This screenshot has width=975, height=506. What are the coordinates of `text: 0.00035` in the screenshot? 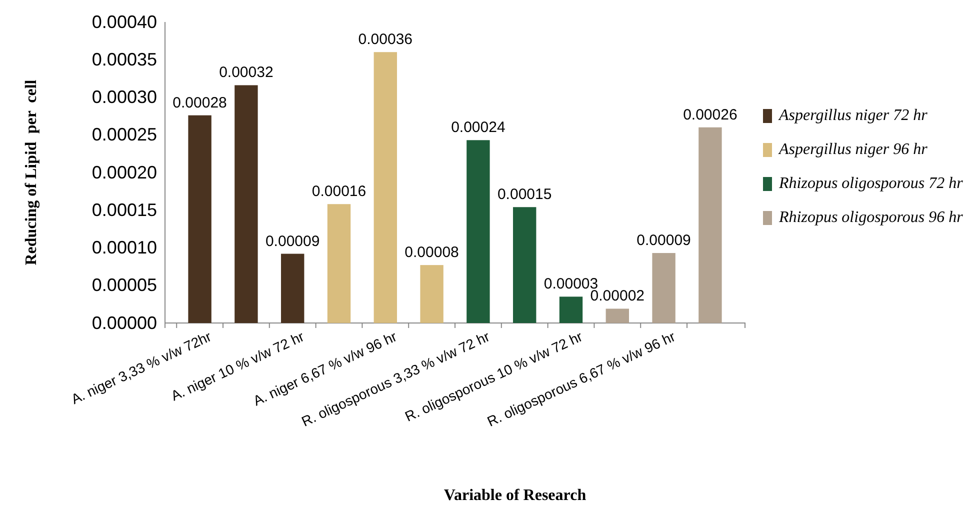 It's located at (124, 59).